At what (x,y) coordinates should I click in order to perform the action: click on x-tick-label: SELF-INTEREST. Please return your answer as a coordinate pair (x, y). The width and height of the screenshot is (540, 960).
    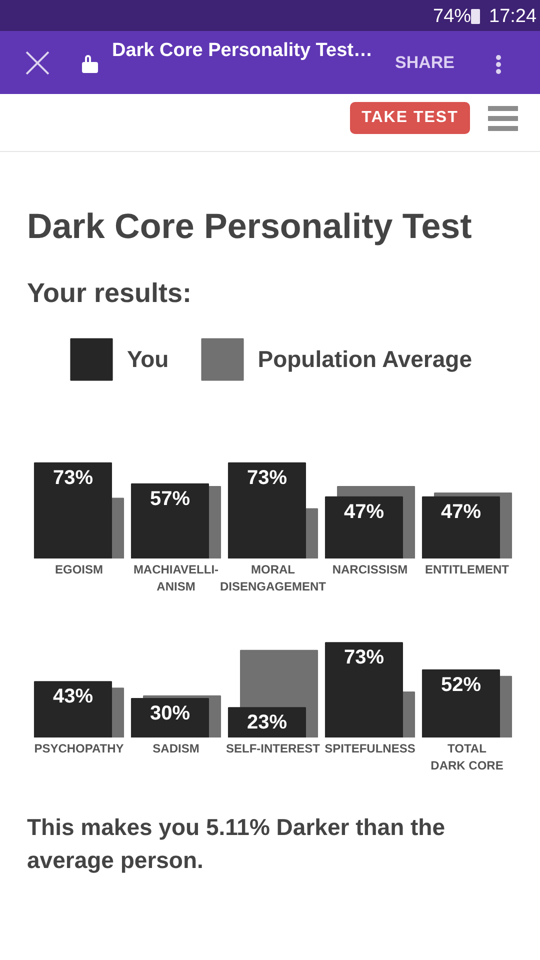
    Looking at the image, I should click on (273, 749).